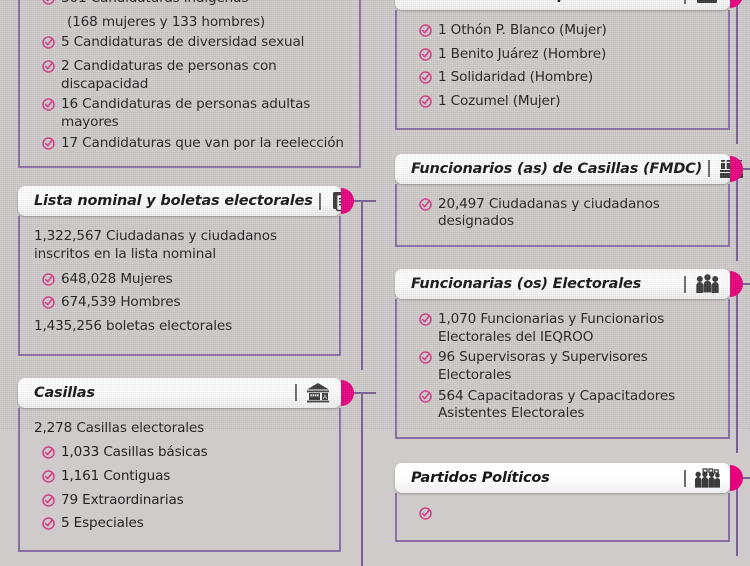 The width and height of the screenshot is (750, 566). I want to click on list-item-label: 648,028 Mujeres, so click(117, 278).